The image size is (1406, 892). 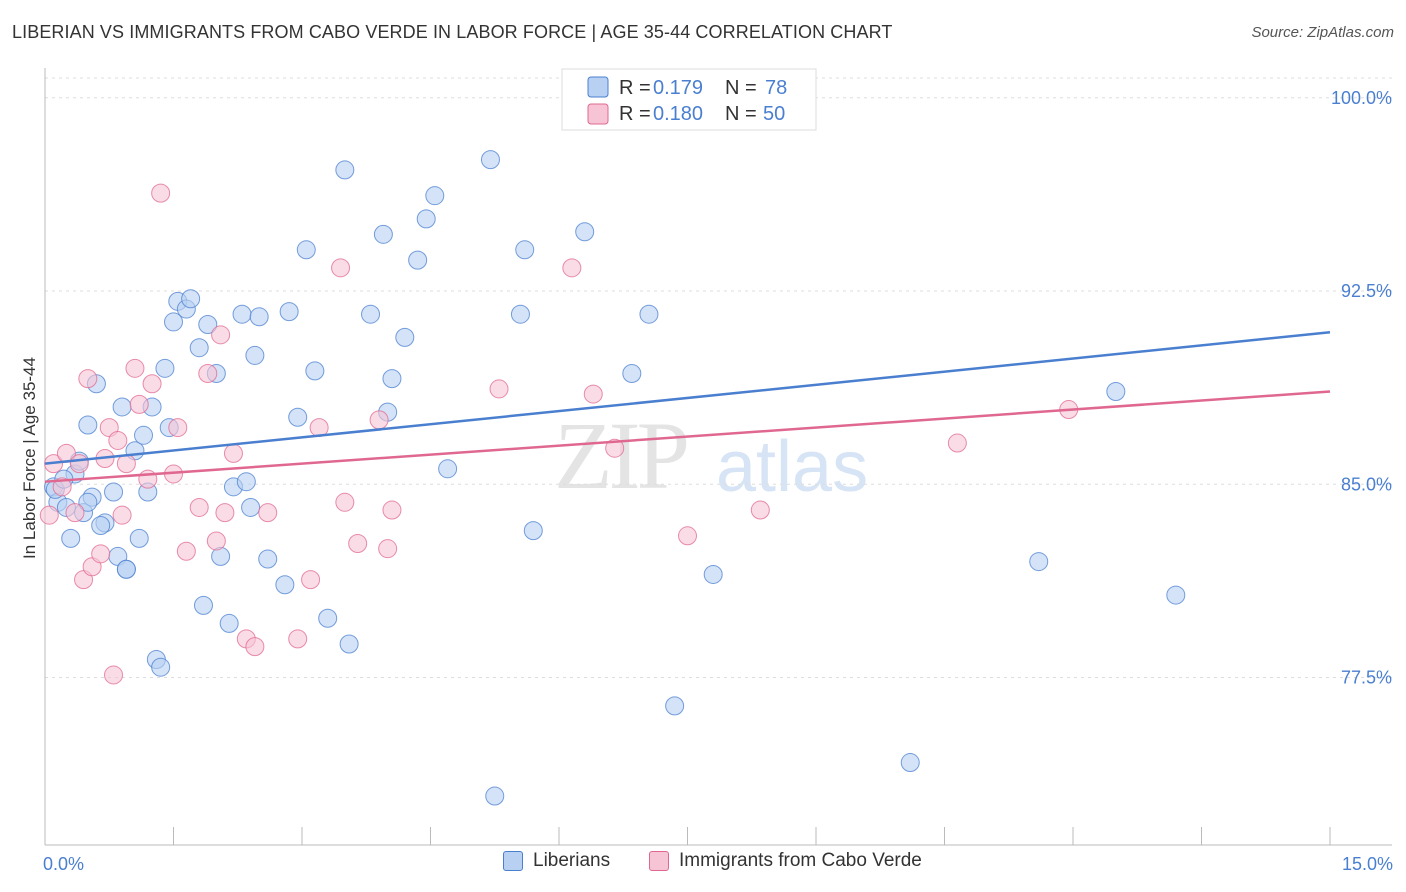 I want to click on legend-r-label-1: R =, so click(x=635, y=88).